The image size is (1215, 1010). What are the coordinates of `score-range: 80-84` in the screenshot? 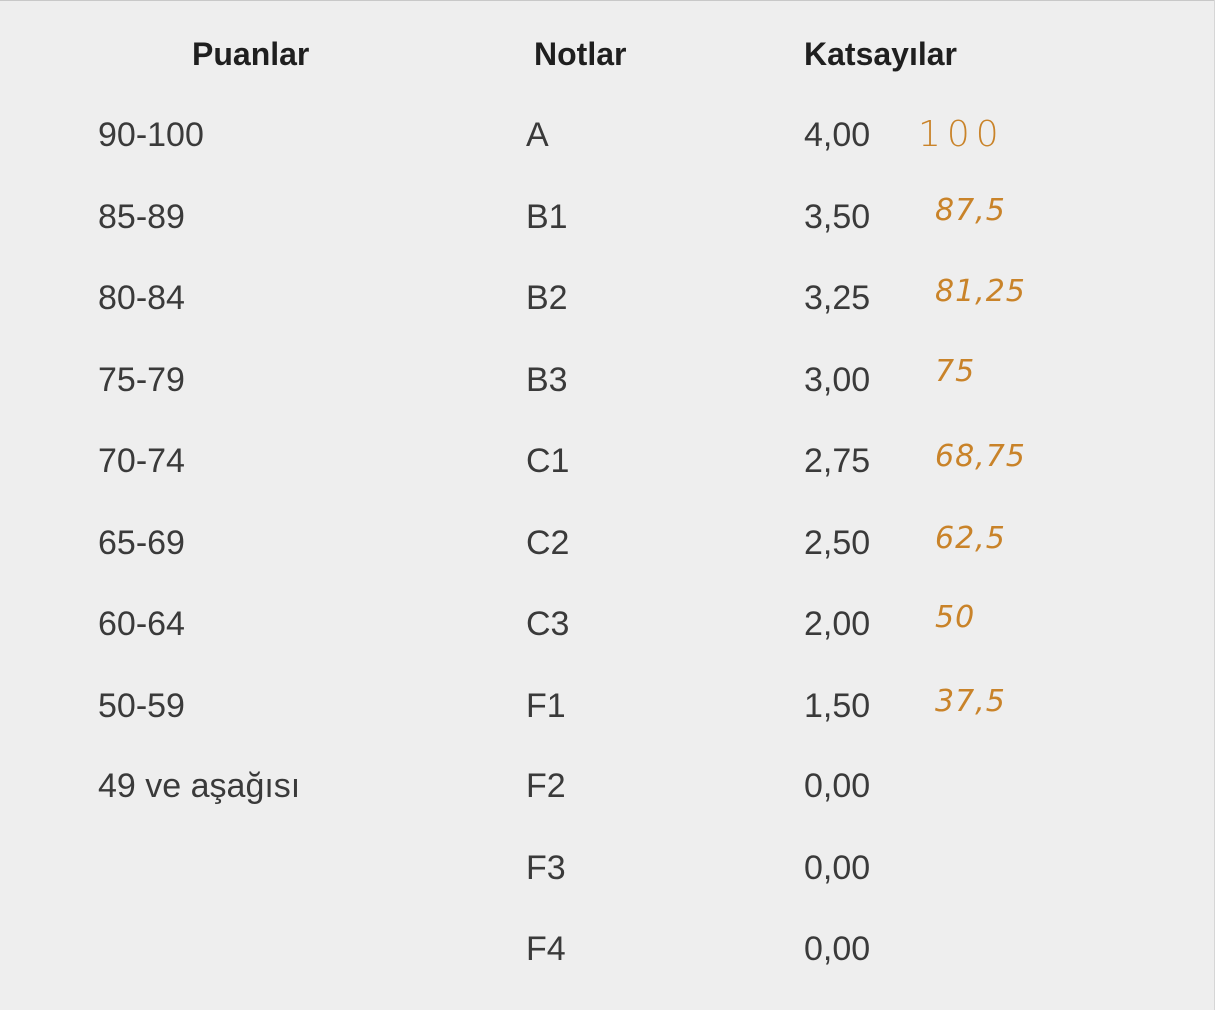 It's located at (141, 298).